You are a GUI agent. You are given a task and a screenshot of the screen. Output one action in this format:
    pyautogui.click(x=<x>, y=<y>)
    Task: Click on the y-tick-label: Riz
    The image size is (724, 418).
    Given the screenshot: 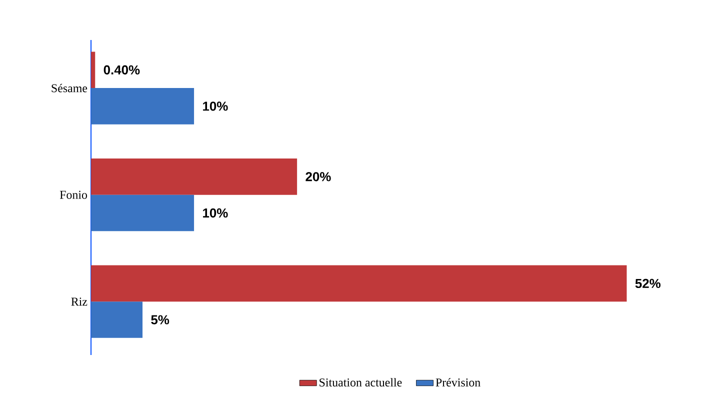 What is the action you would take?
    pyautogui.click(x=79, y=302)
    